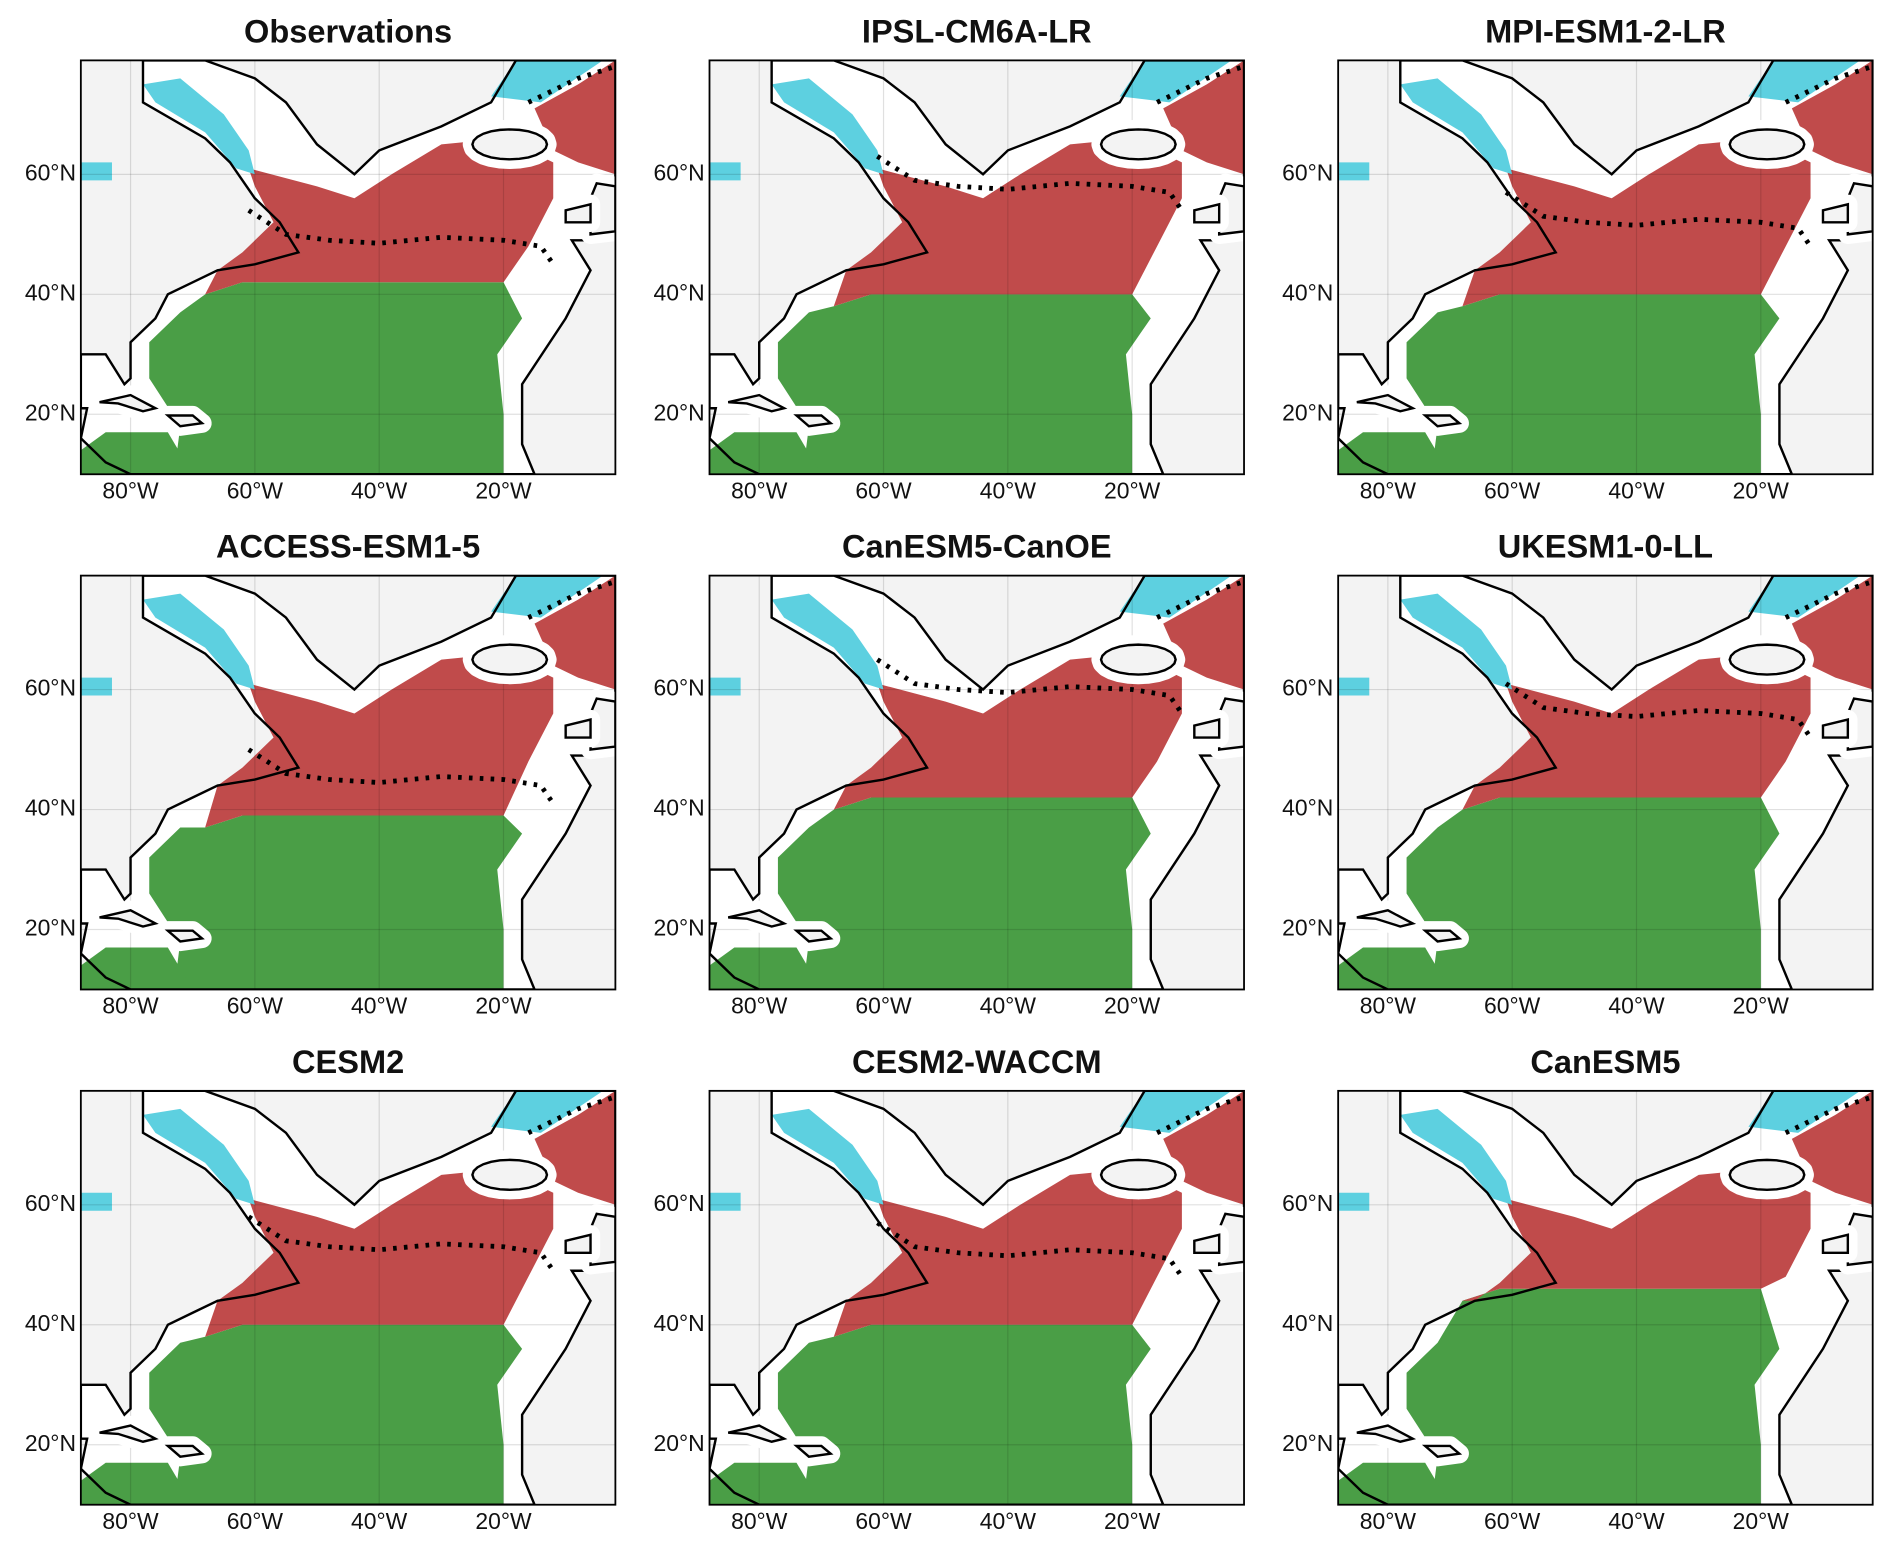  I want to click on panel-title: CESM2-WACCM, so click(977, 1062).